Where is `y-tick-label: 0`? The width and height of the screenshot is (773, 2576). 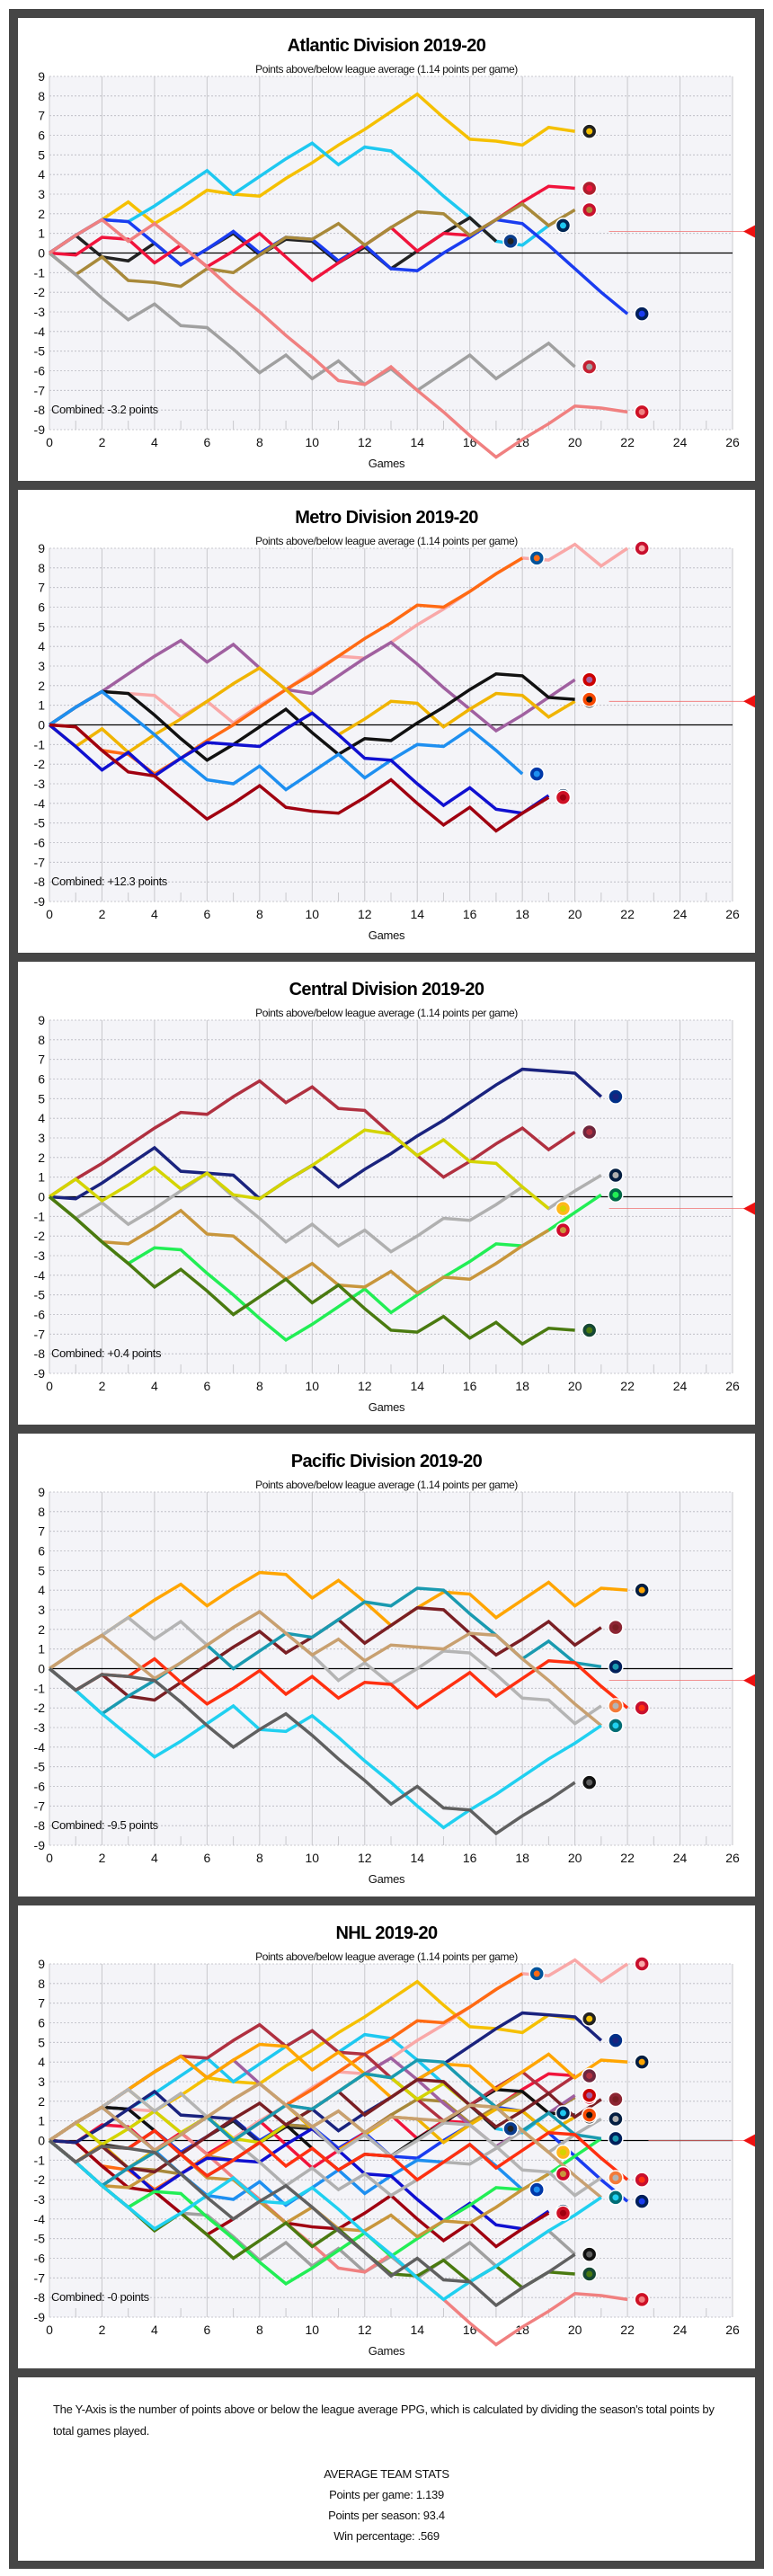
y-tick-label: 0 is located at coordinates (41, 1197).